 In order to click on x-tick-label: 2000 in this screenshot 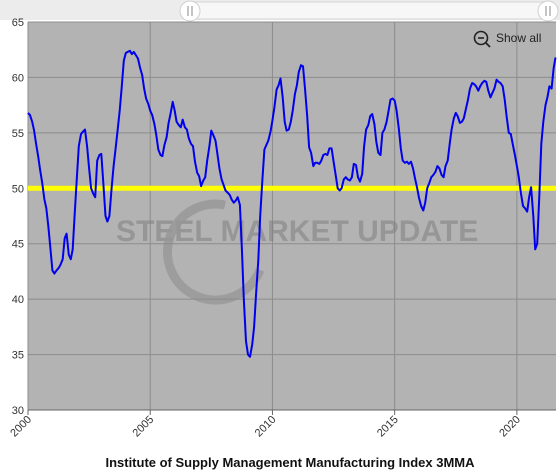, I will do `click(21, 427)`.